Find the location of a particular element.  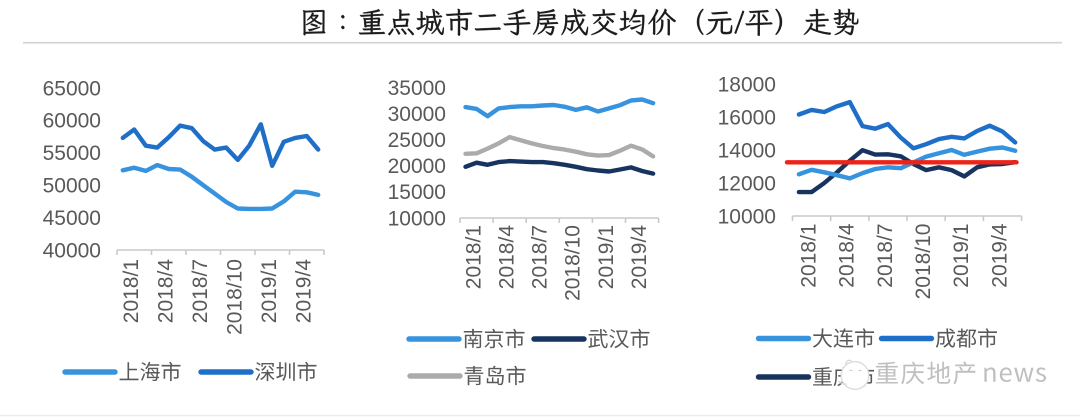

svg-text: 40000 is located at coordinates (72, 250).